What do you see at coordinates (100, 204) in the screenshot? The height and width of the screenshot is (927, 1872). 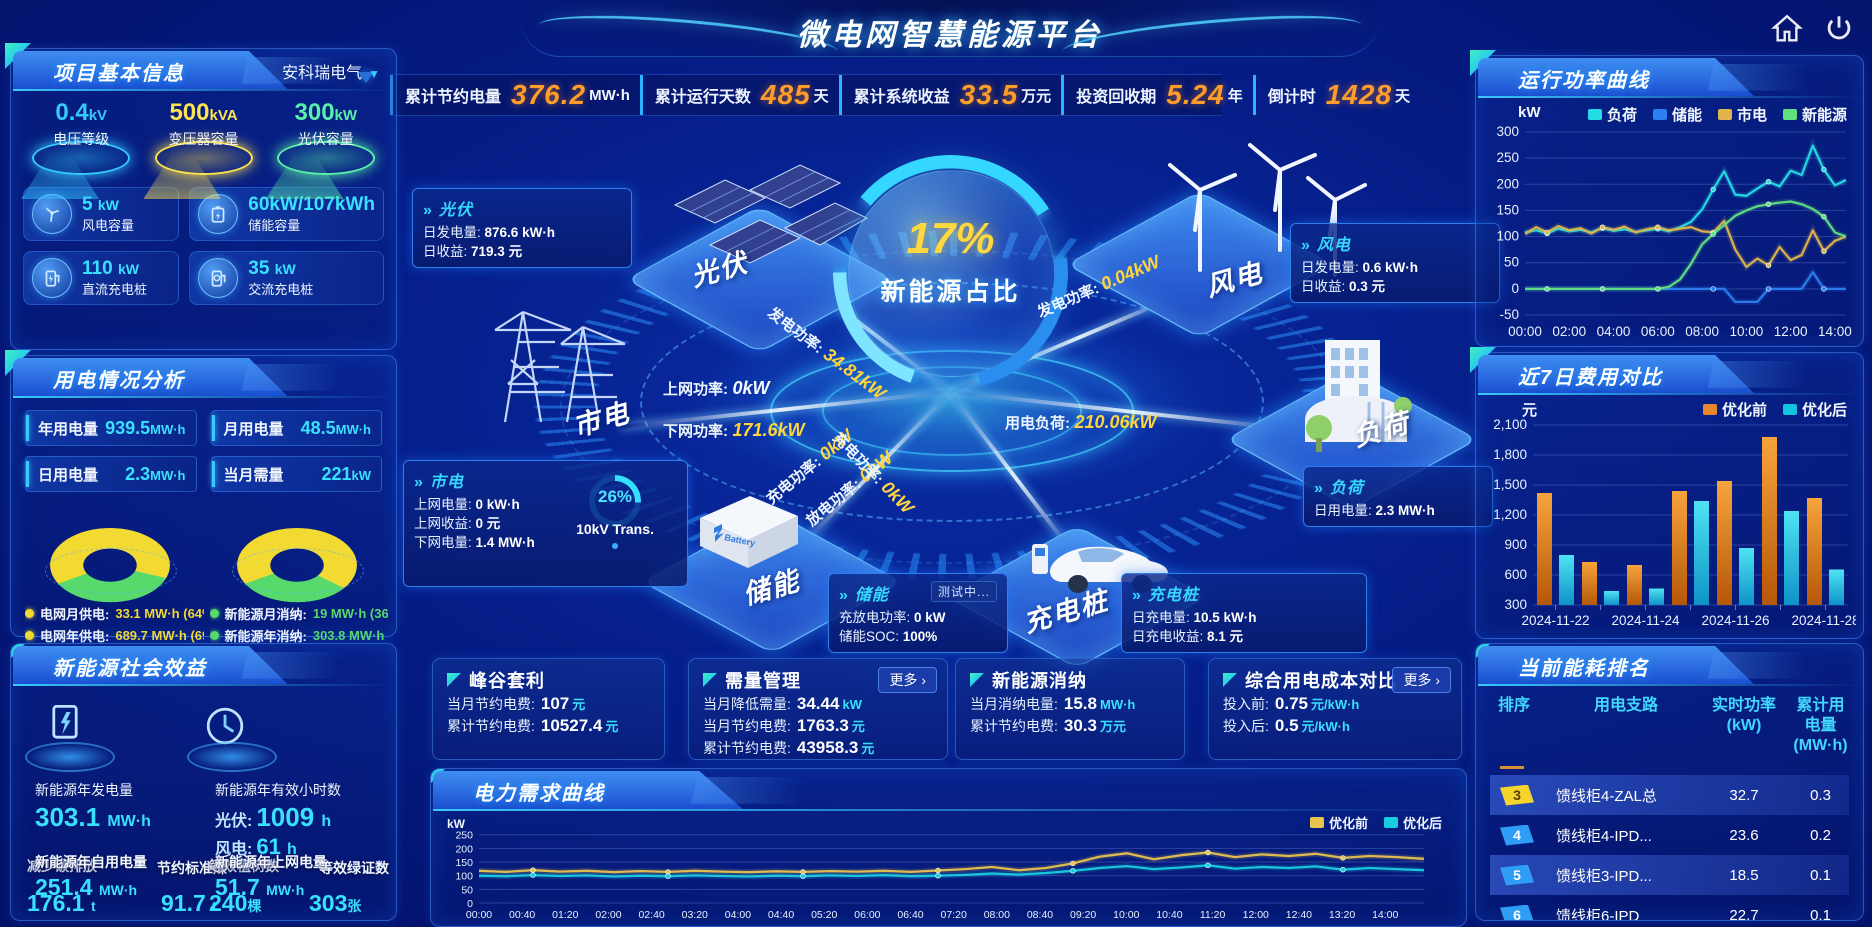 I see `stat-value: 5 kW` at bounding box center [100, 204].